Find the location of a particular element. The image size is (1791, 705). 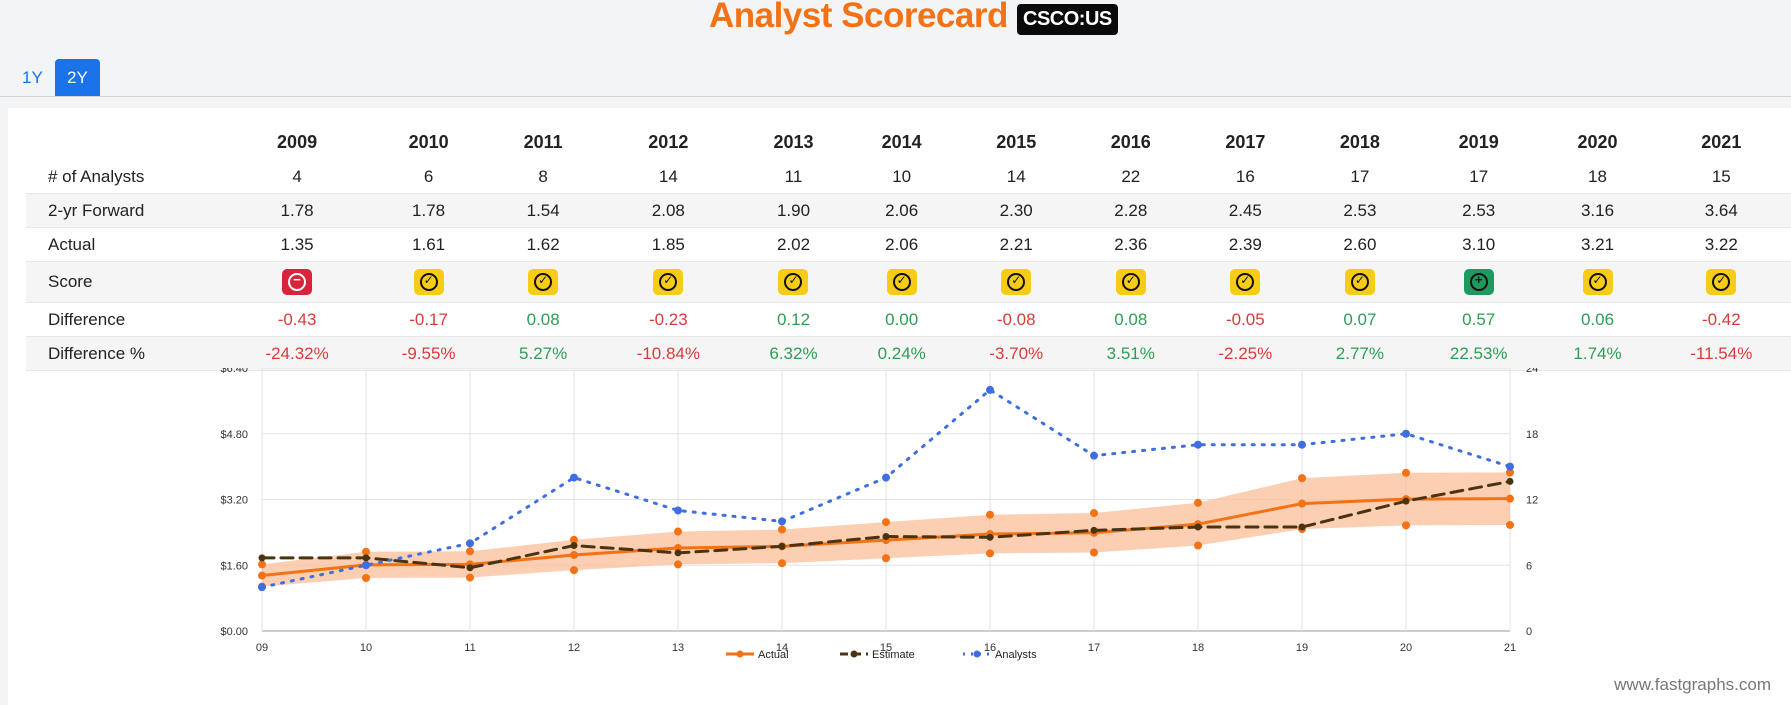

badge-mark: − is located at coordinates (297, 279).